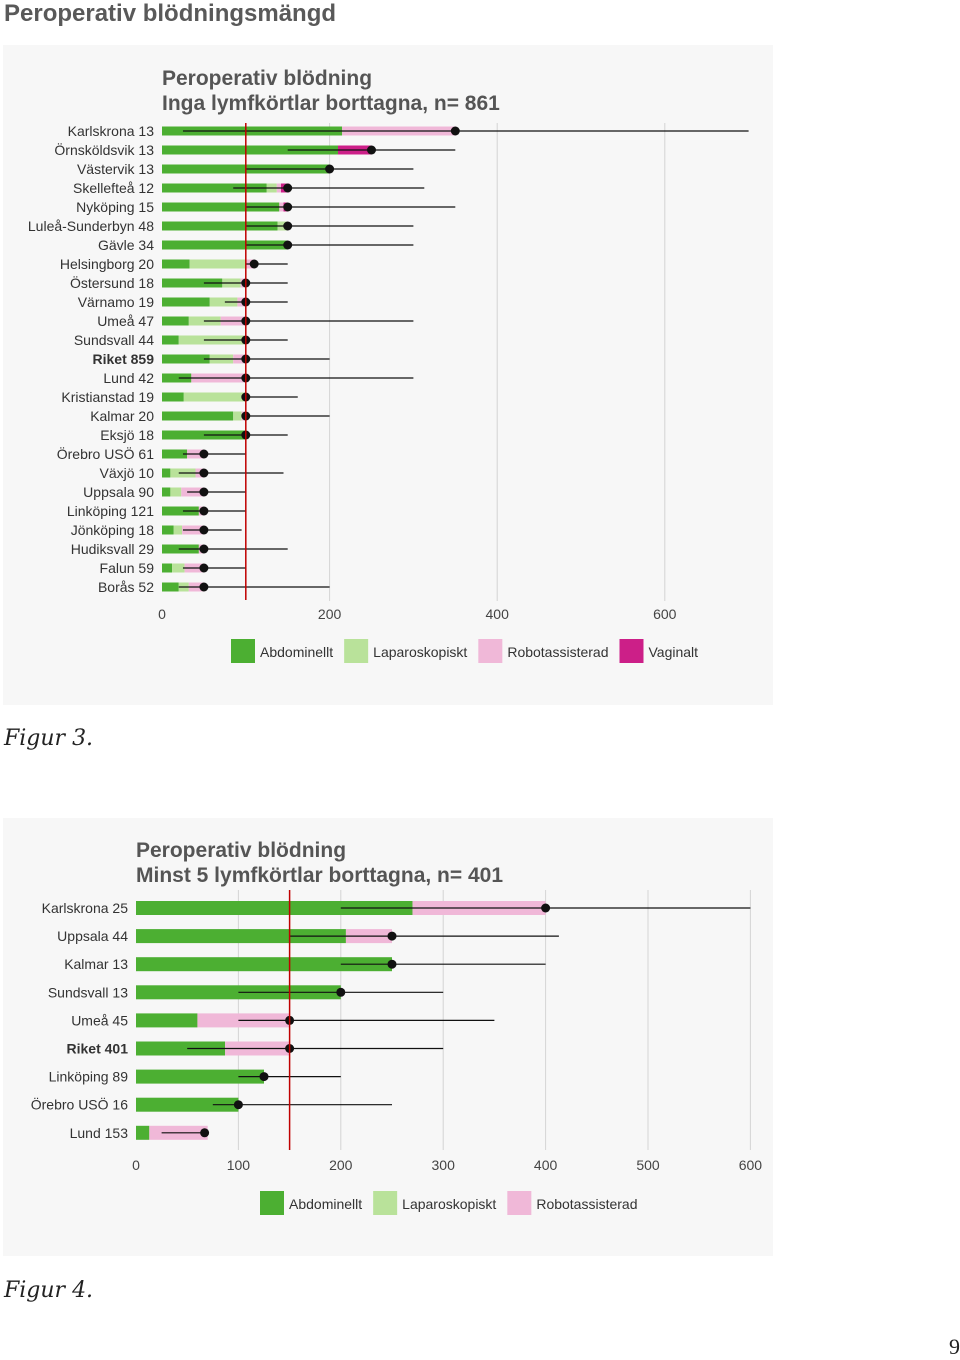 The height and width of the screenshot is (1360, 960). I want to click on category-label: Kalmar 20, so click(122, 416).